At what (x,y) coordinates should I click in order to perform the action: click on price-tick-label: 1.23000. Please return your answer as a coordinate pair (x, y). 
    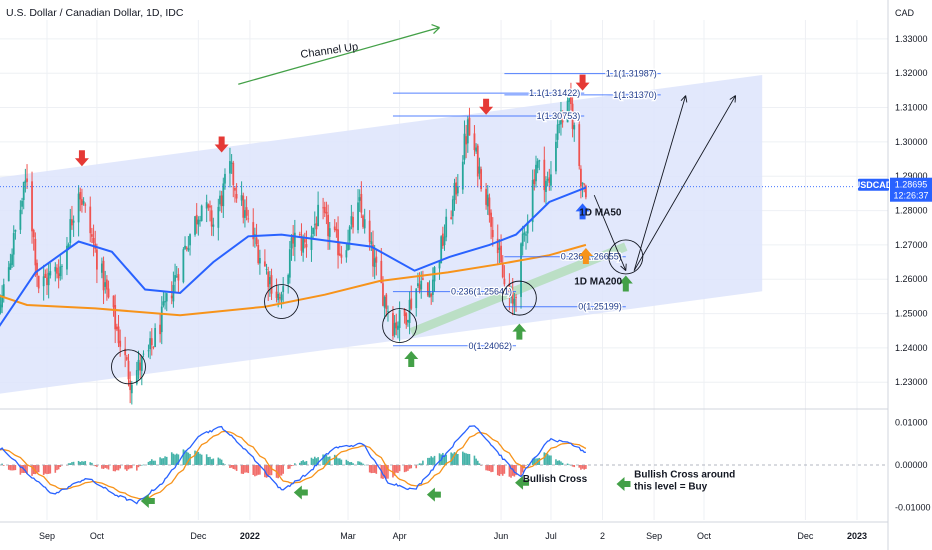
    Looking at the image, I should click on (911, 382).